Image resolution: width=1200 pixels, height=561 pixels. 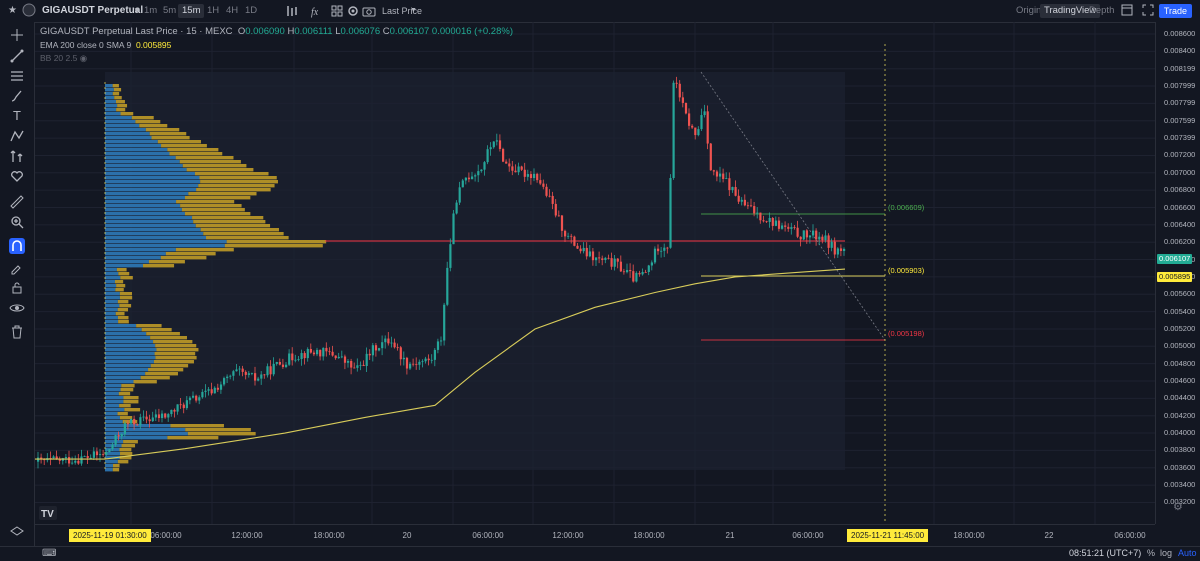 What do you see at coordinates (17, 308) in the screenshot?
I see `eye-icon` at bounding box center [17, 308].